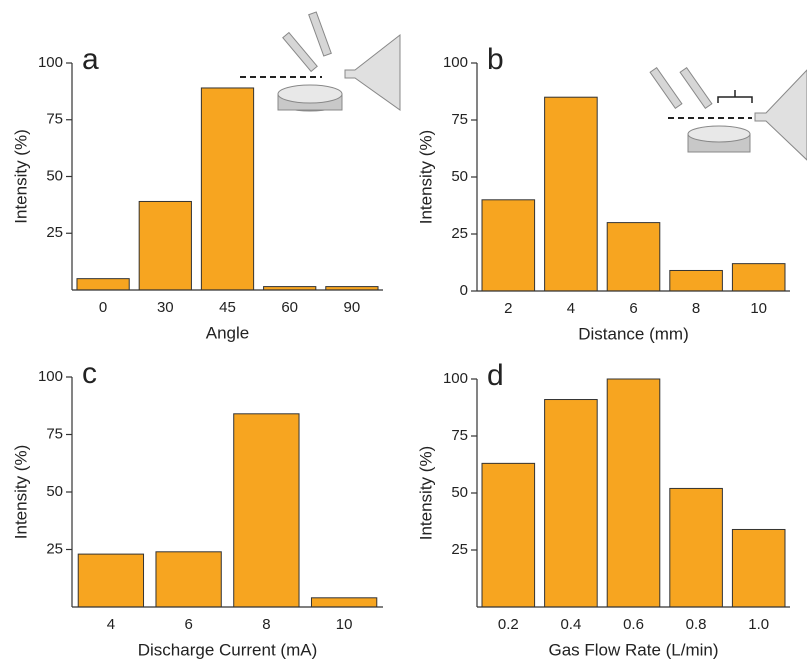 The image size is (807, 664). Describe the element at coordinates (696, 624) in the screenshot. I see `x-tick-label: 0.8` at that location.